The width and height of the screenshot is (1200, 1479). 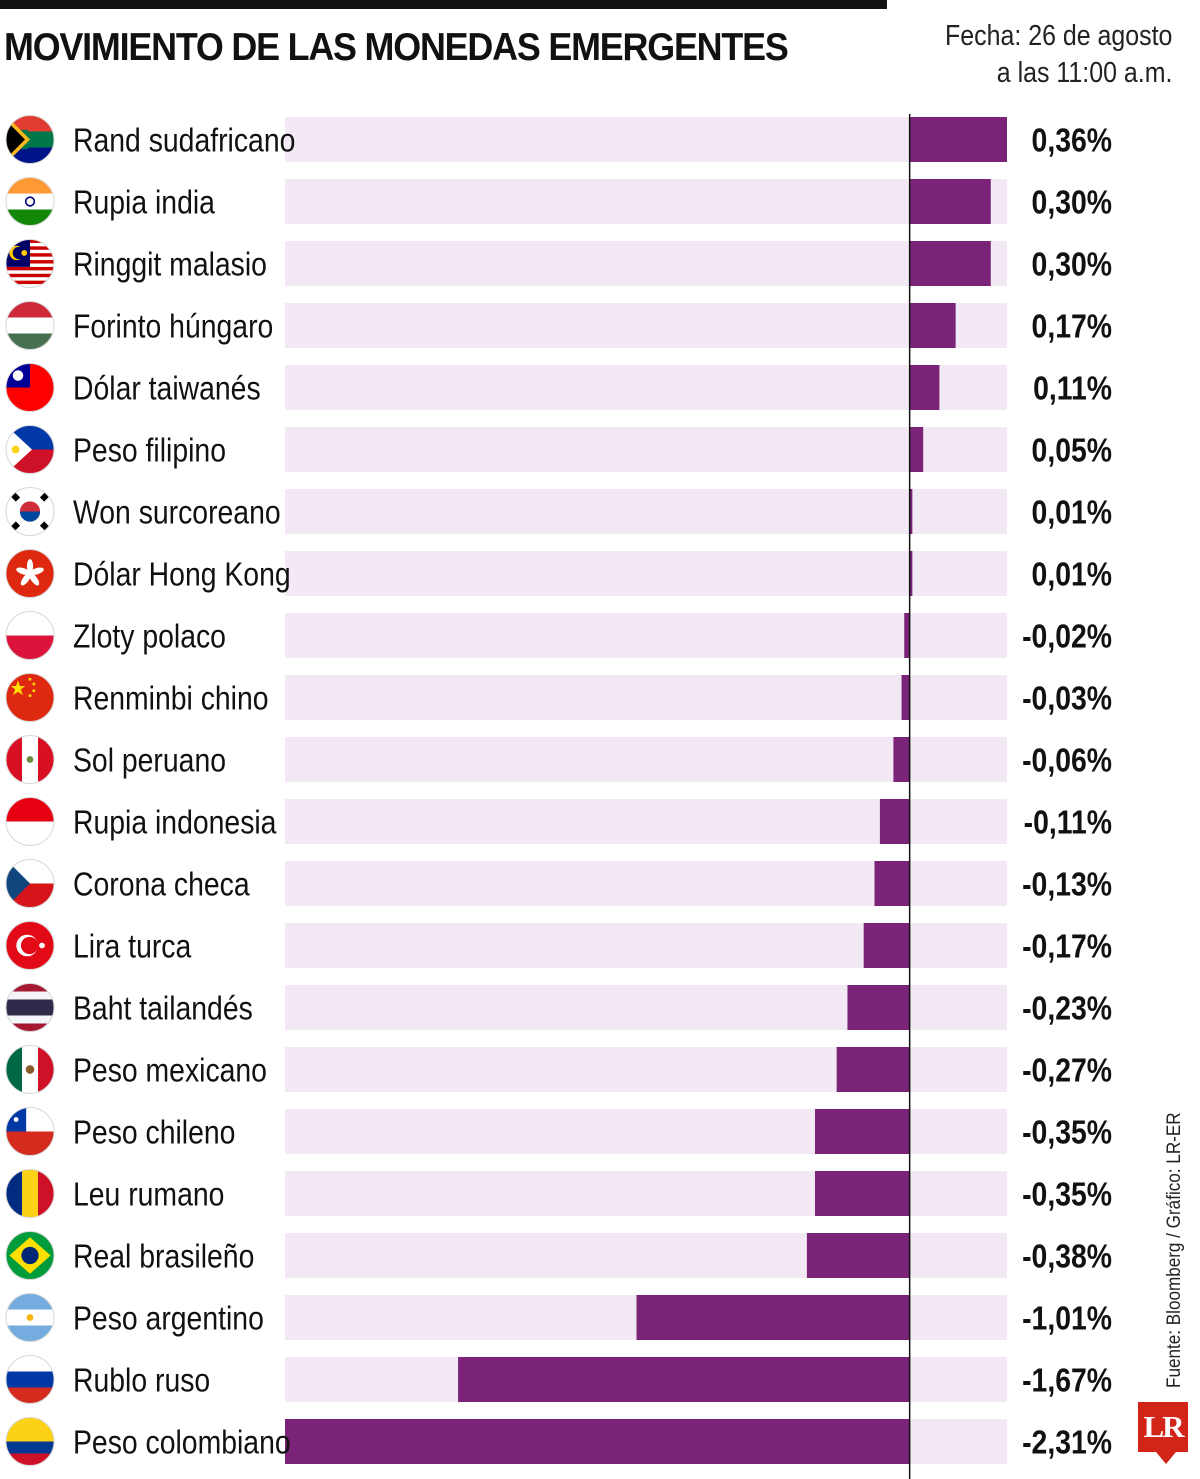 I want to click on thailand-flag, so click(x=30, y=1007).